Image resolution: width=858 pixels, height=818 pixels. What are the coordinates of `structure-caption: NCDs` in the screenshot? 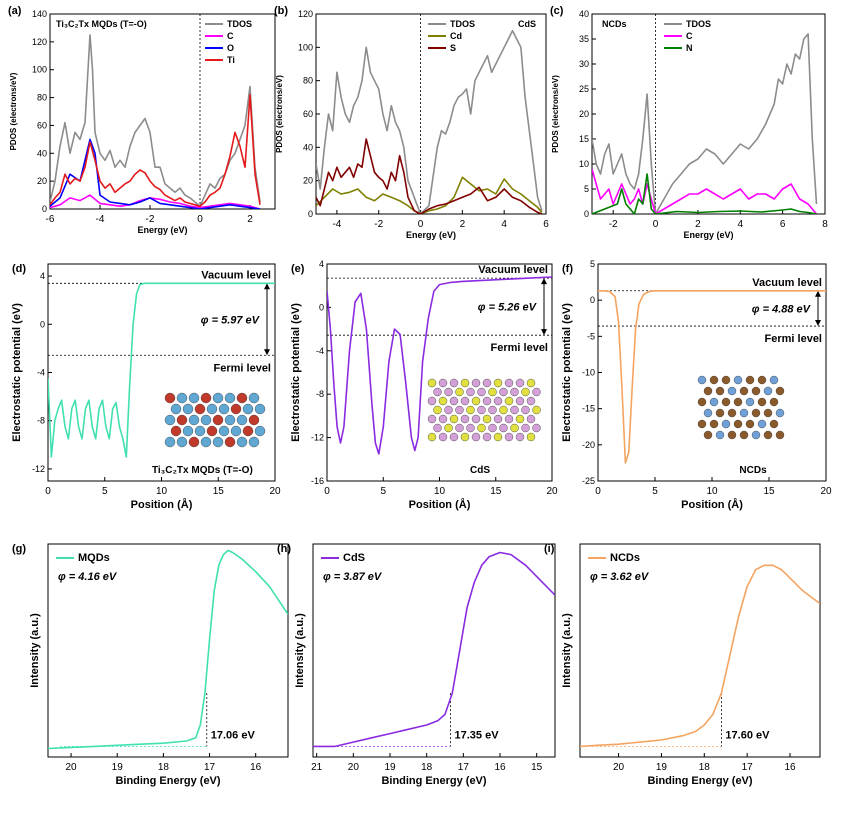 It's located at (753, 470).